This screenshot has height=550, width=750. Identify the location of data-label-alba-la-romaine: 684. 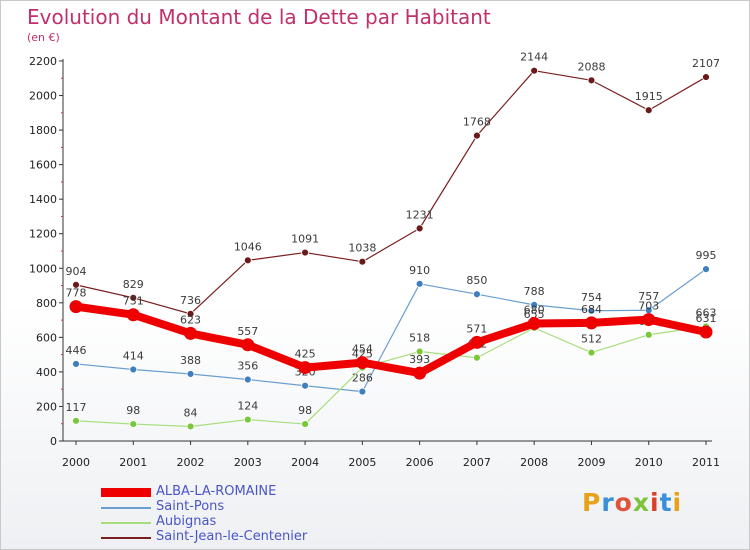
(591, 309).